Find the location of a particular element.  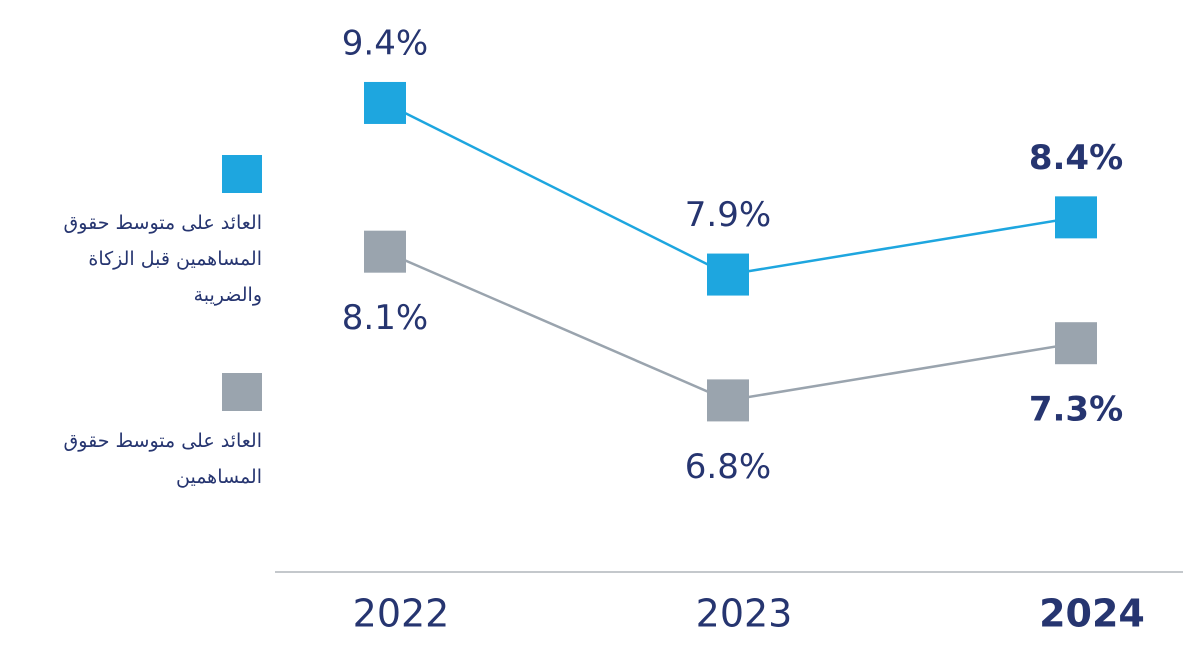

data-label: 7.3% is located at coordinates (1076, 410).